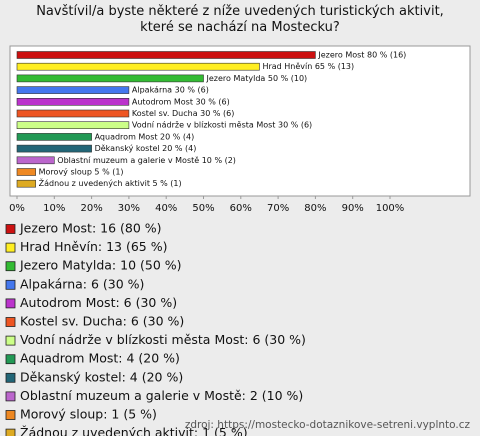 This screenshot has width=480, height=436. Describe the element at coordinates (88, 414) in the screenshot. I see `legend-label: Morový sloup: 1 (5 %)` at that location.